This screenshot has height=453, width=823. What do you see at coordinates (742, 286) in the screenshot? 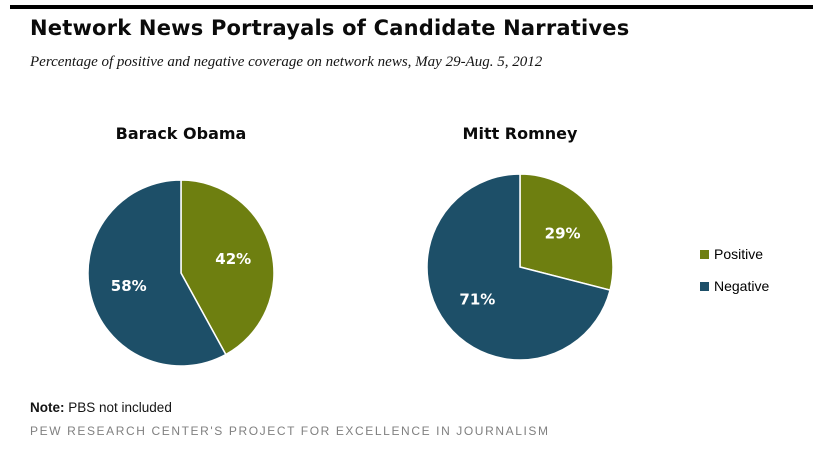
I see `legend-label-negative: Negative` at bounding box center [742, 286].